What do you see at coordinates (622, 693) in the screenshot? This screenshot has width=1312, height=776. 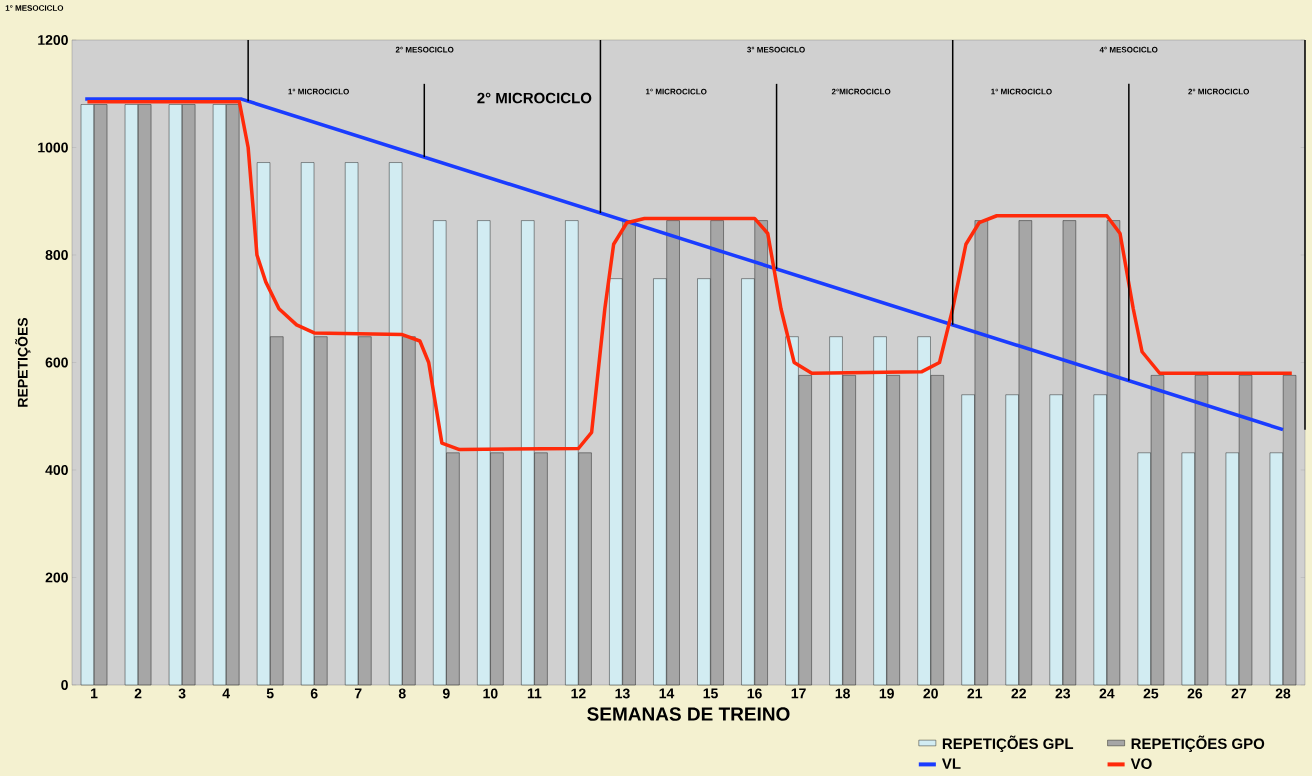 I see `x-tick-label: 13` at bounding box center [622, 693].